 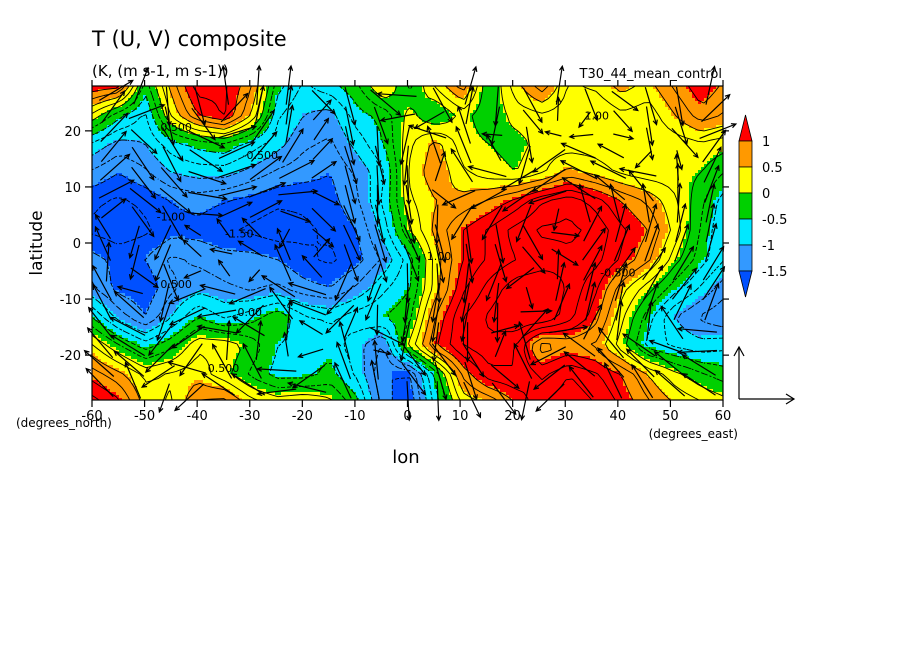 What do you see at coordinates (650, 74) in the screenshot?
I see `run-label: T30_44_mean_control` at bounding box center [650, 74].